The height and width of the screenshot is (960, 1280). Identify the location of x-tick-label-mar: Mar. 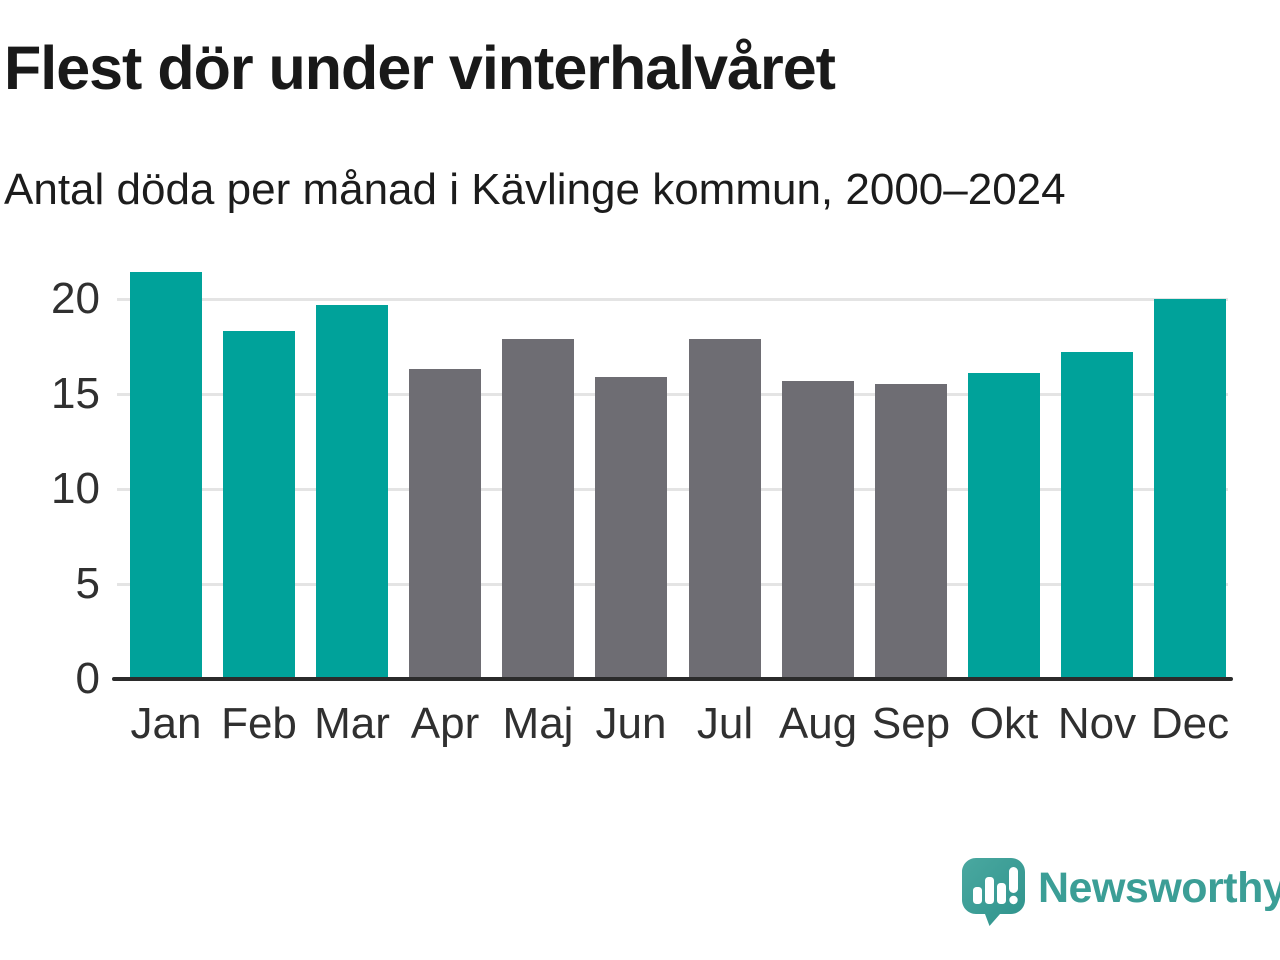
(352, 723).